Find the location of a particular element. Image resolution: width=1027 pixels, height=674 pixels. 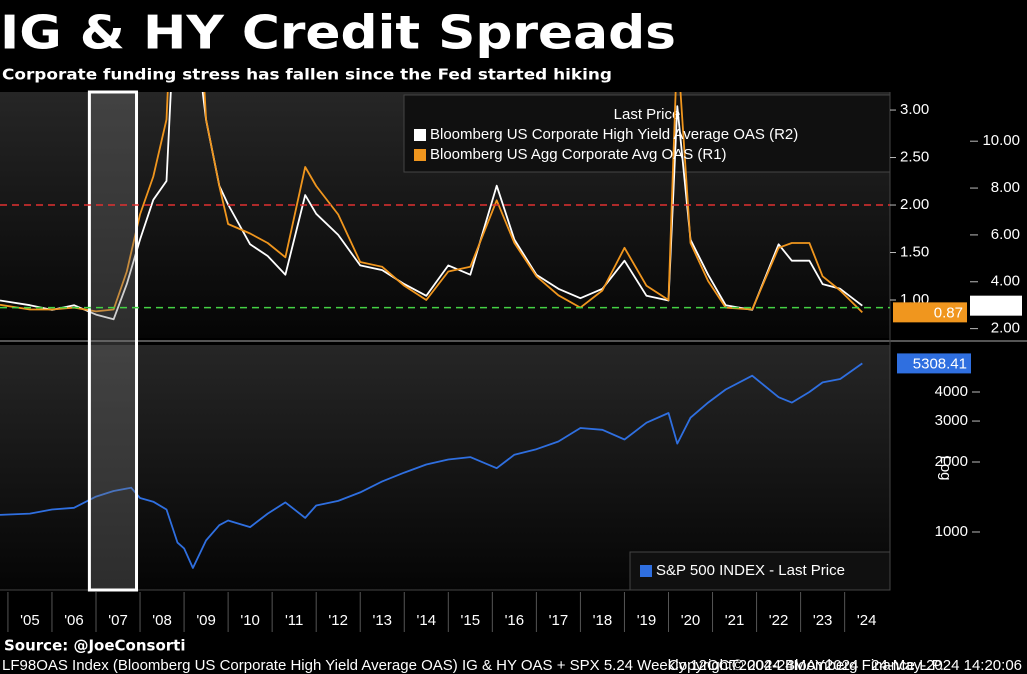

chart-title: IG & HY Credit Spreads is located at coordinates (338, 33).